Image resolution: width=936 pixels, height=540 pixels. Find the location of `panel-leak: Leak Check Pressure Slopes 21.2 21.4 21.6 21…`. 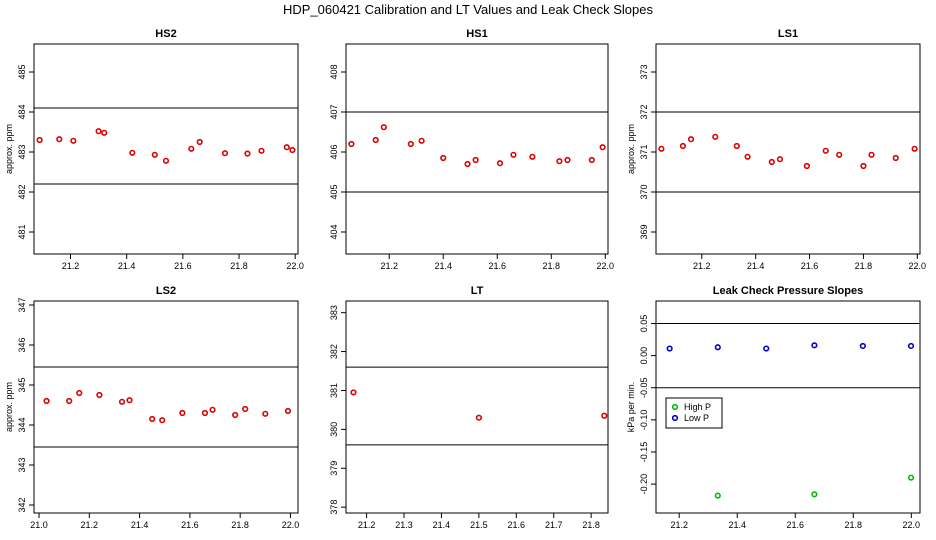

panel-leak: Leak Check Pressure Slopes 21.2 21.4 21.6 21… is located at coordinates (773, 407).